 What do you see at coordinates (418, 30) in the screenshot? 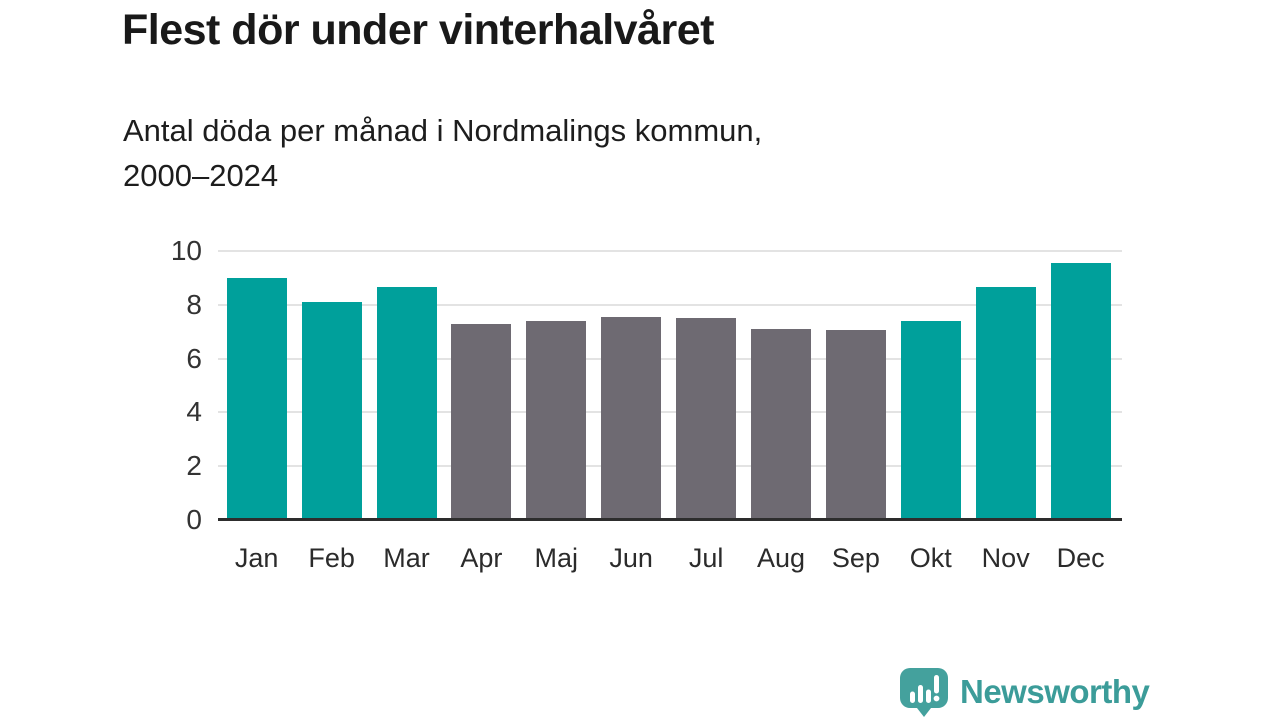
I see `page-title: Flest dör under vinterhalvåret` at bounding box center [418, 30].